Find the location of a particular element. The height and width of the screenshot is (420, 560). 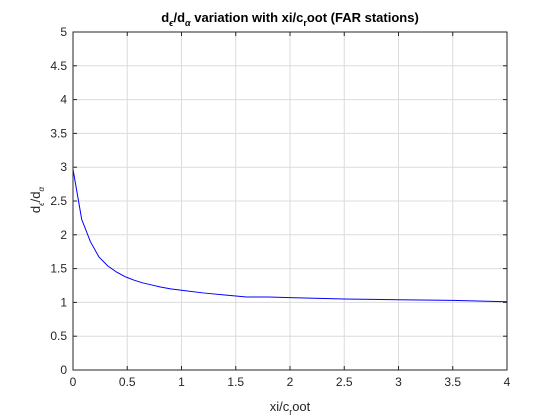

x-tick-label: 0.5 is located at coordinates (127, 382).